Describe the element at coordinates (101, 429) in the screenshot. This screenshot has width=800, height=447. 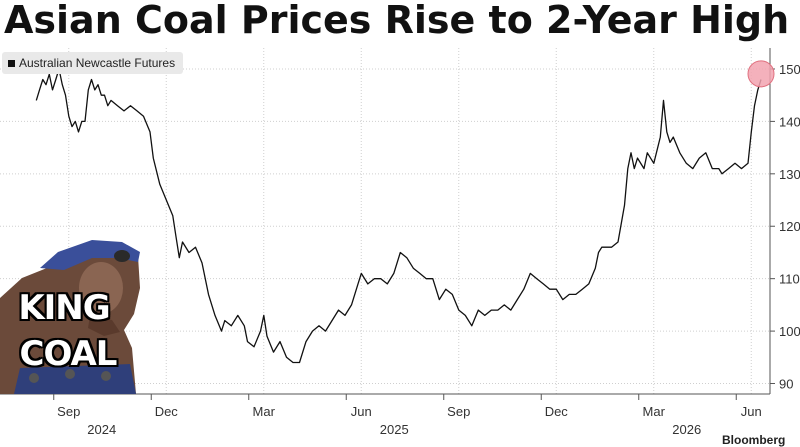
I see `x-year-label: 2024` at that location.